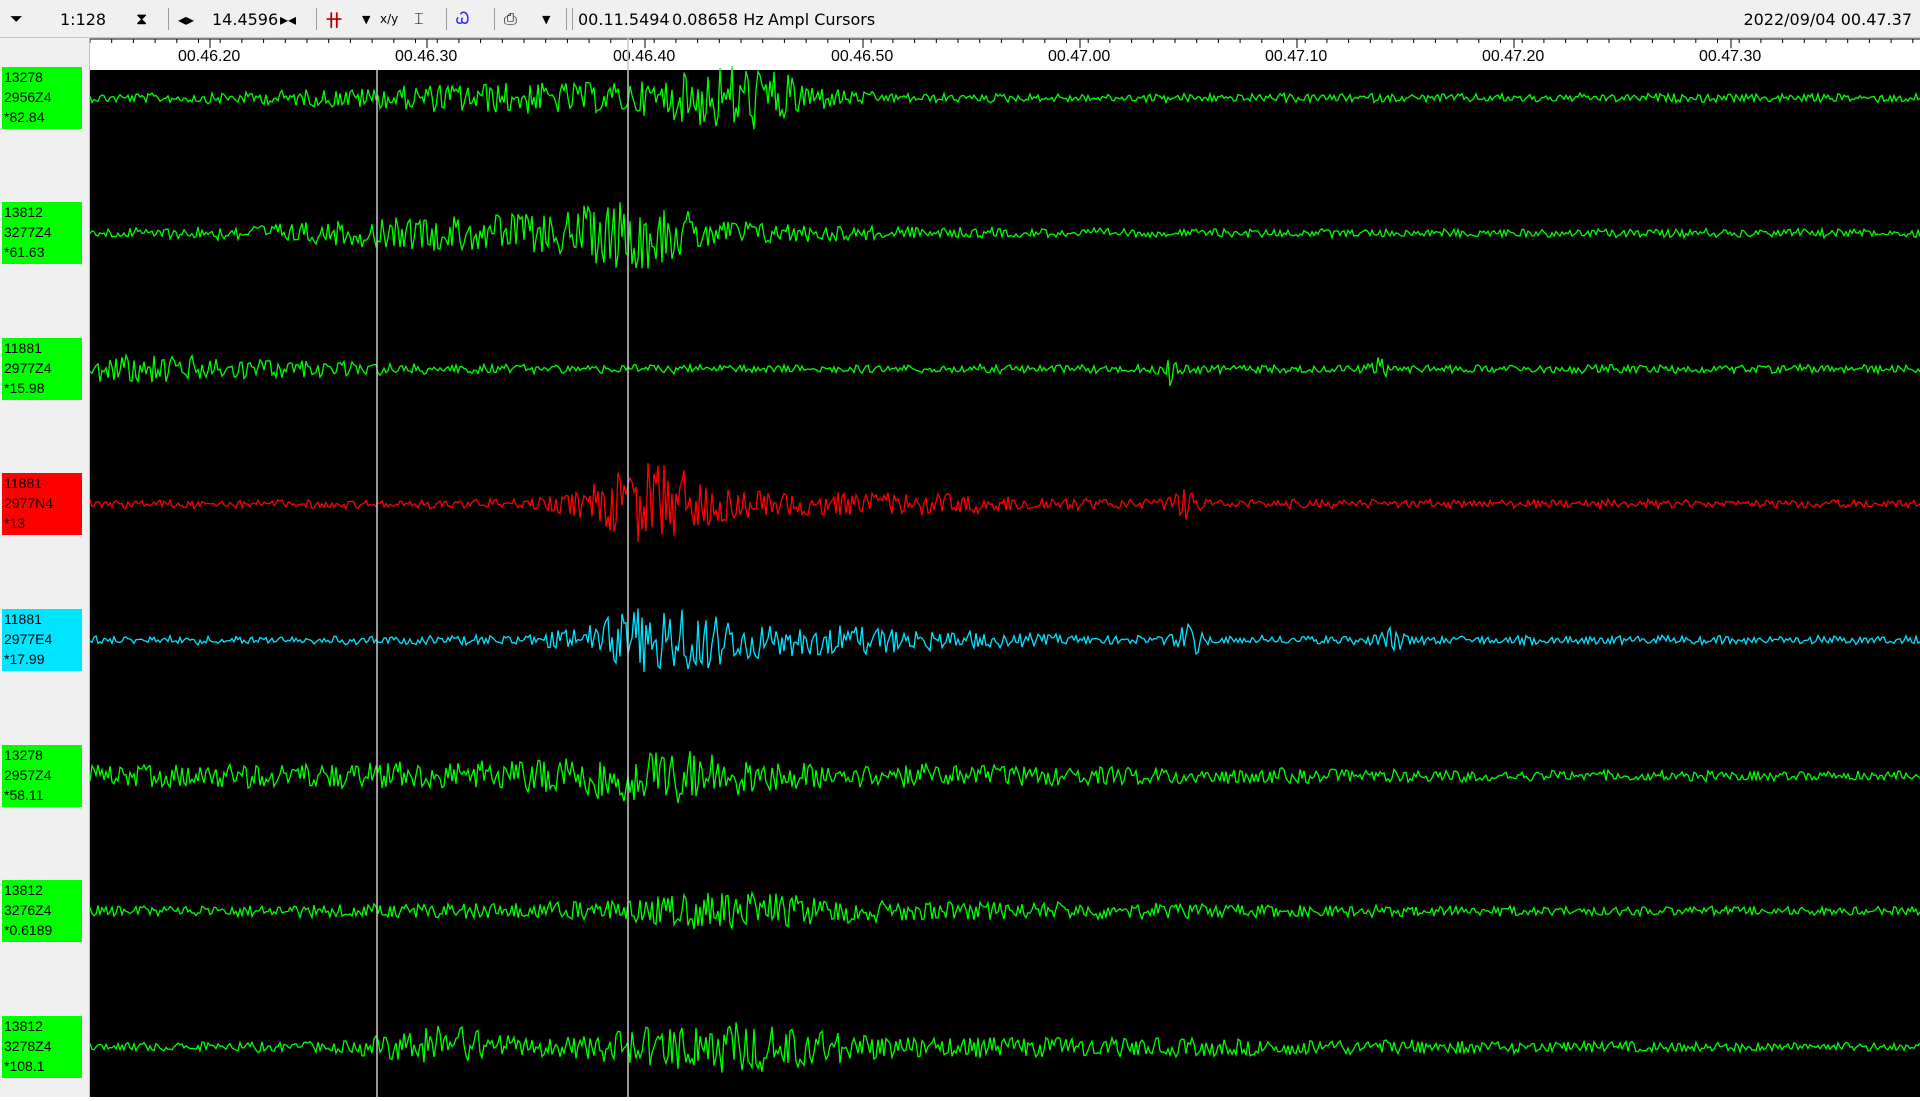  I want to click on trace-label-line2: 2957Z4, so click(28, 775).